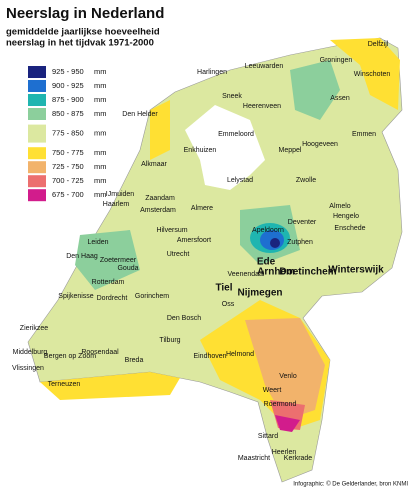 Image resolution: width=412 pixels, height=490 pixels. Describe the element at coordinates (160, 198) in the screenshot. I see `city-label: Zaandam` at that location.